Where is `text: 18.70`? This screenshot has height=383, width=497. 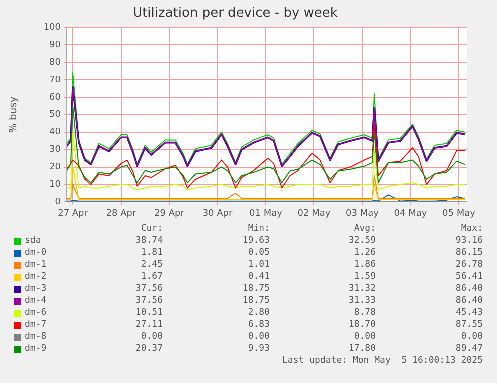
text: 18.70 is located at coordinates (362, 325).